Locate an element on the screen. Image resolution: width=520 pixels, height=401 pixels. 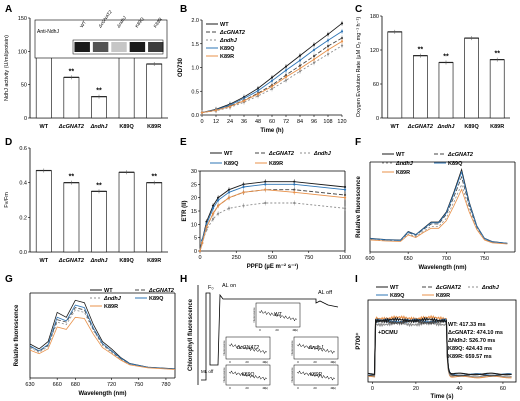
bar-K89Q is located at coordinates (471, 78).